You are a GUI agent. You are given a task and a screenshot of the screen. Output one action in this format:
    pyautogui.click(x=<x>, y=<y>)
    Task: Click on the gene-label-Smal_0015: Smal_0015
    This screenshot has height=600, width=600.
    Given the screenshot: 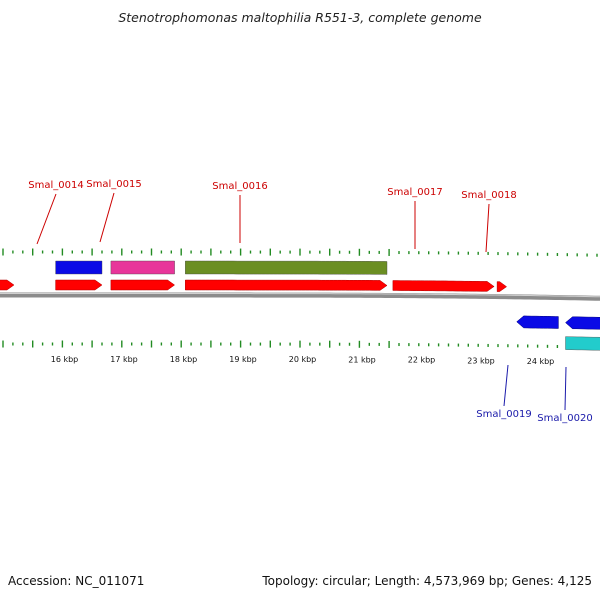 What is the action you would take?
    pyautogui.click(x=113, y=184)
    